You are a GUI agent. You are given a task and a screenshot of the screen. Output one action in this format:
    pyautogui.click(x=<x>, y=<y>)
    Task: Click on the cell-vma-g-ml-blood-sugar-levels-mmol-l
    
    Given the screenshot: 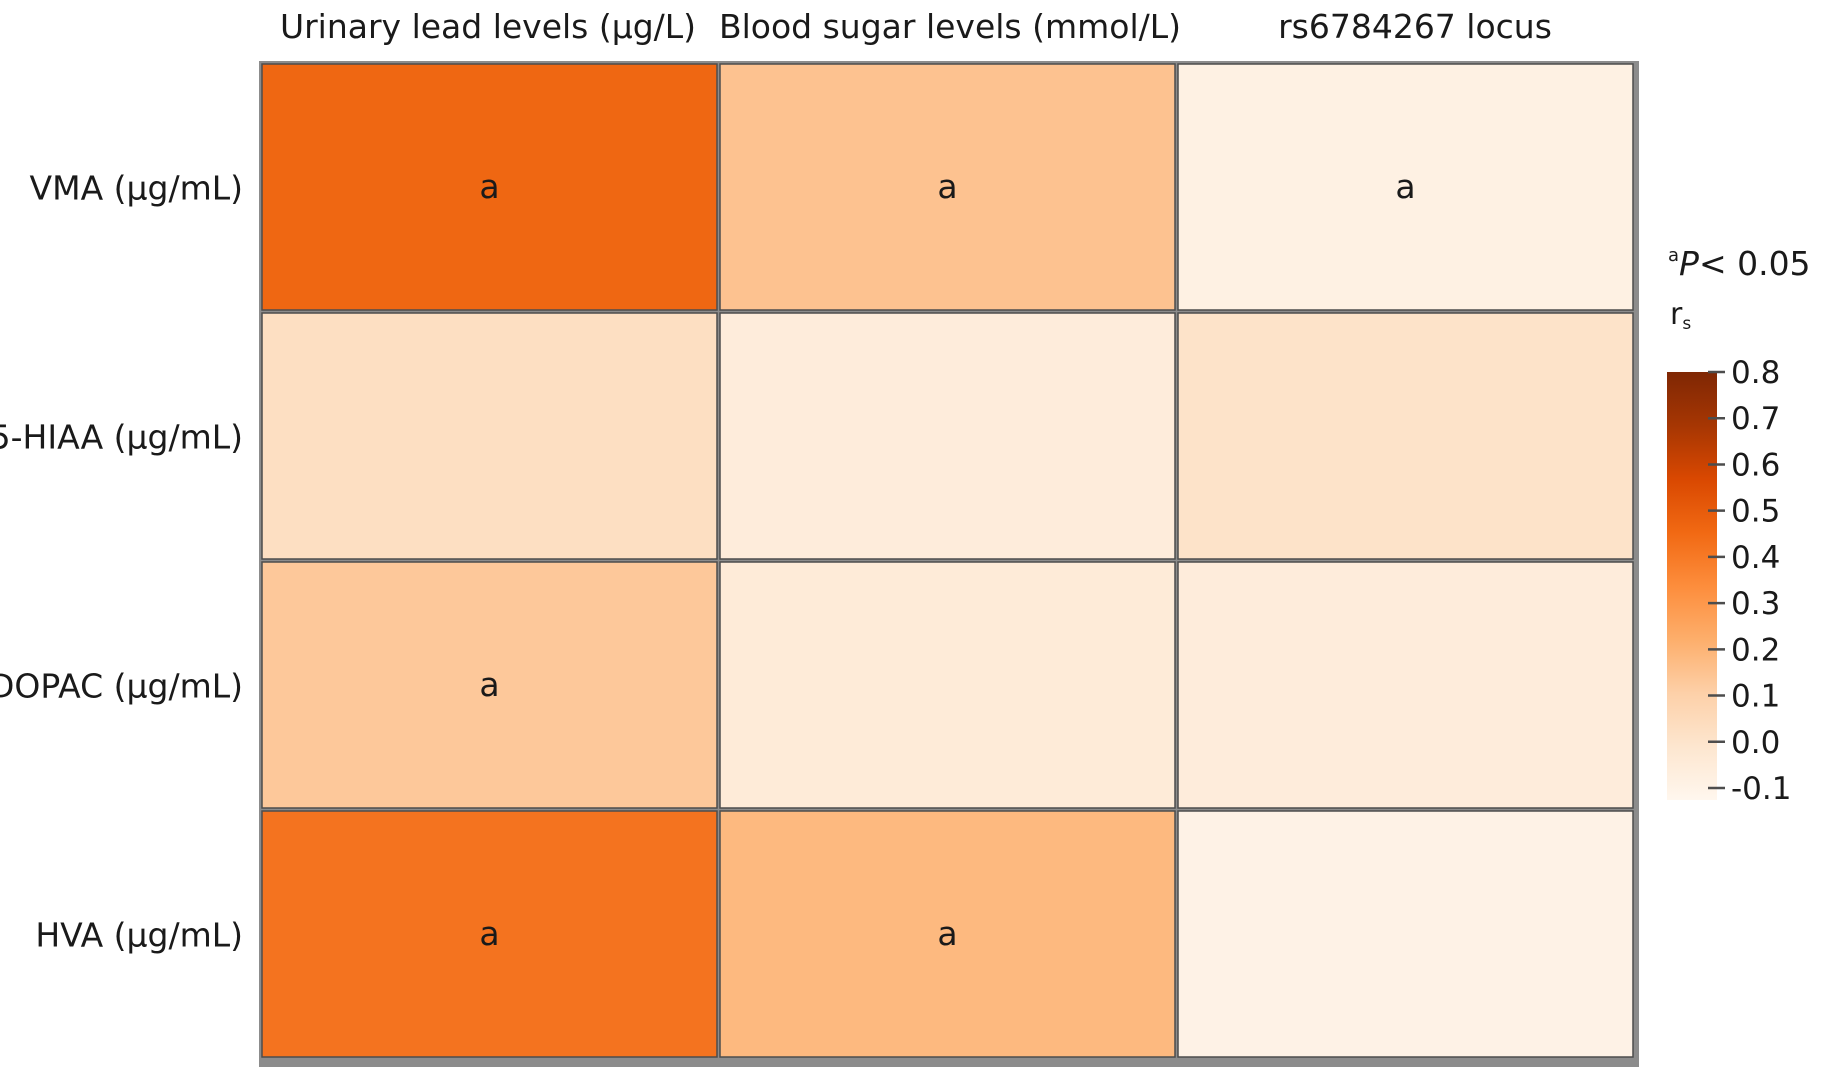 What is the action you would take?
    pyautogui.click(x=947, y=187)
    